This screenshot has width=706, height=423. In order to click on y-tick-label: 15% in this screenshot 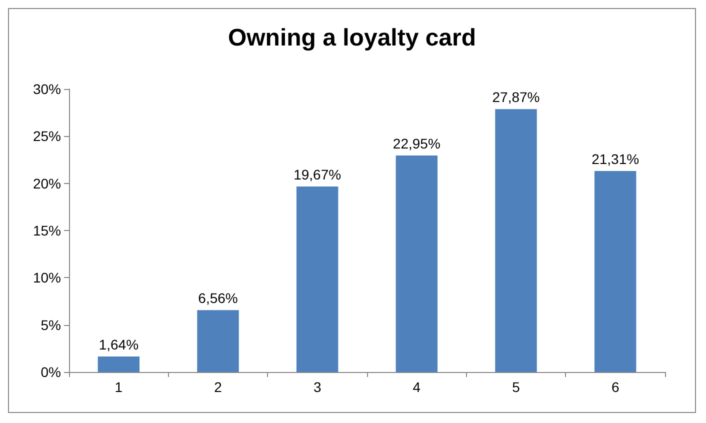, I will do `click(46, 230)`.